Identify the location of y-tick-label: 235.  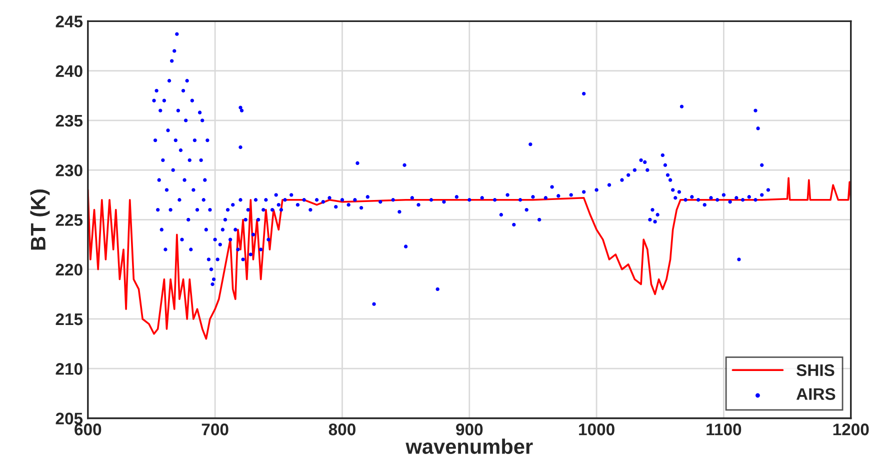
(69, 120).